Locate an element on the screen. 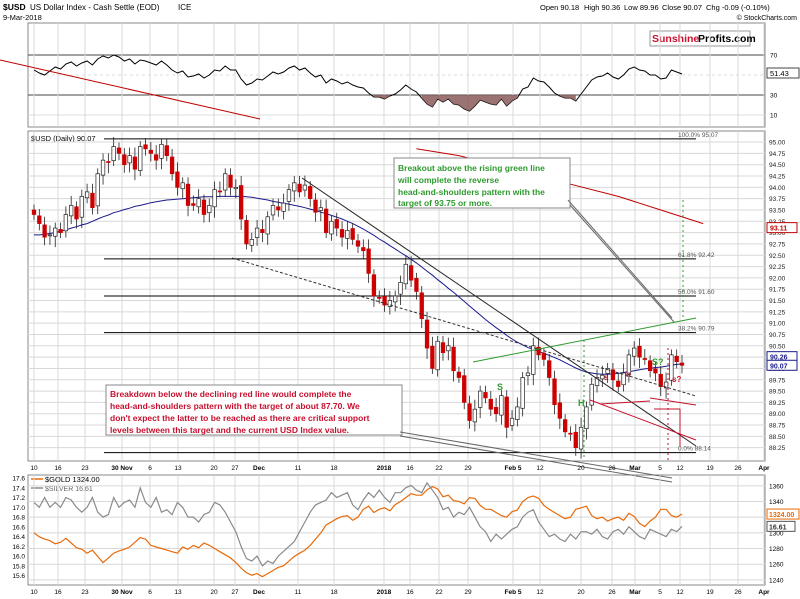 The image size is (800, 599). rsi-tick-label: 10 is located at coordinates (774, 116).